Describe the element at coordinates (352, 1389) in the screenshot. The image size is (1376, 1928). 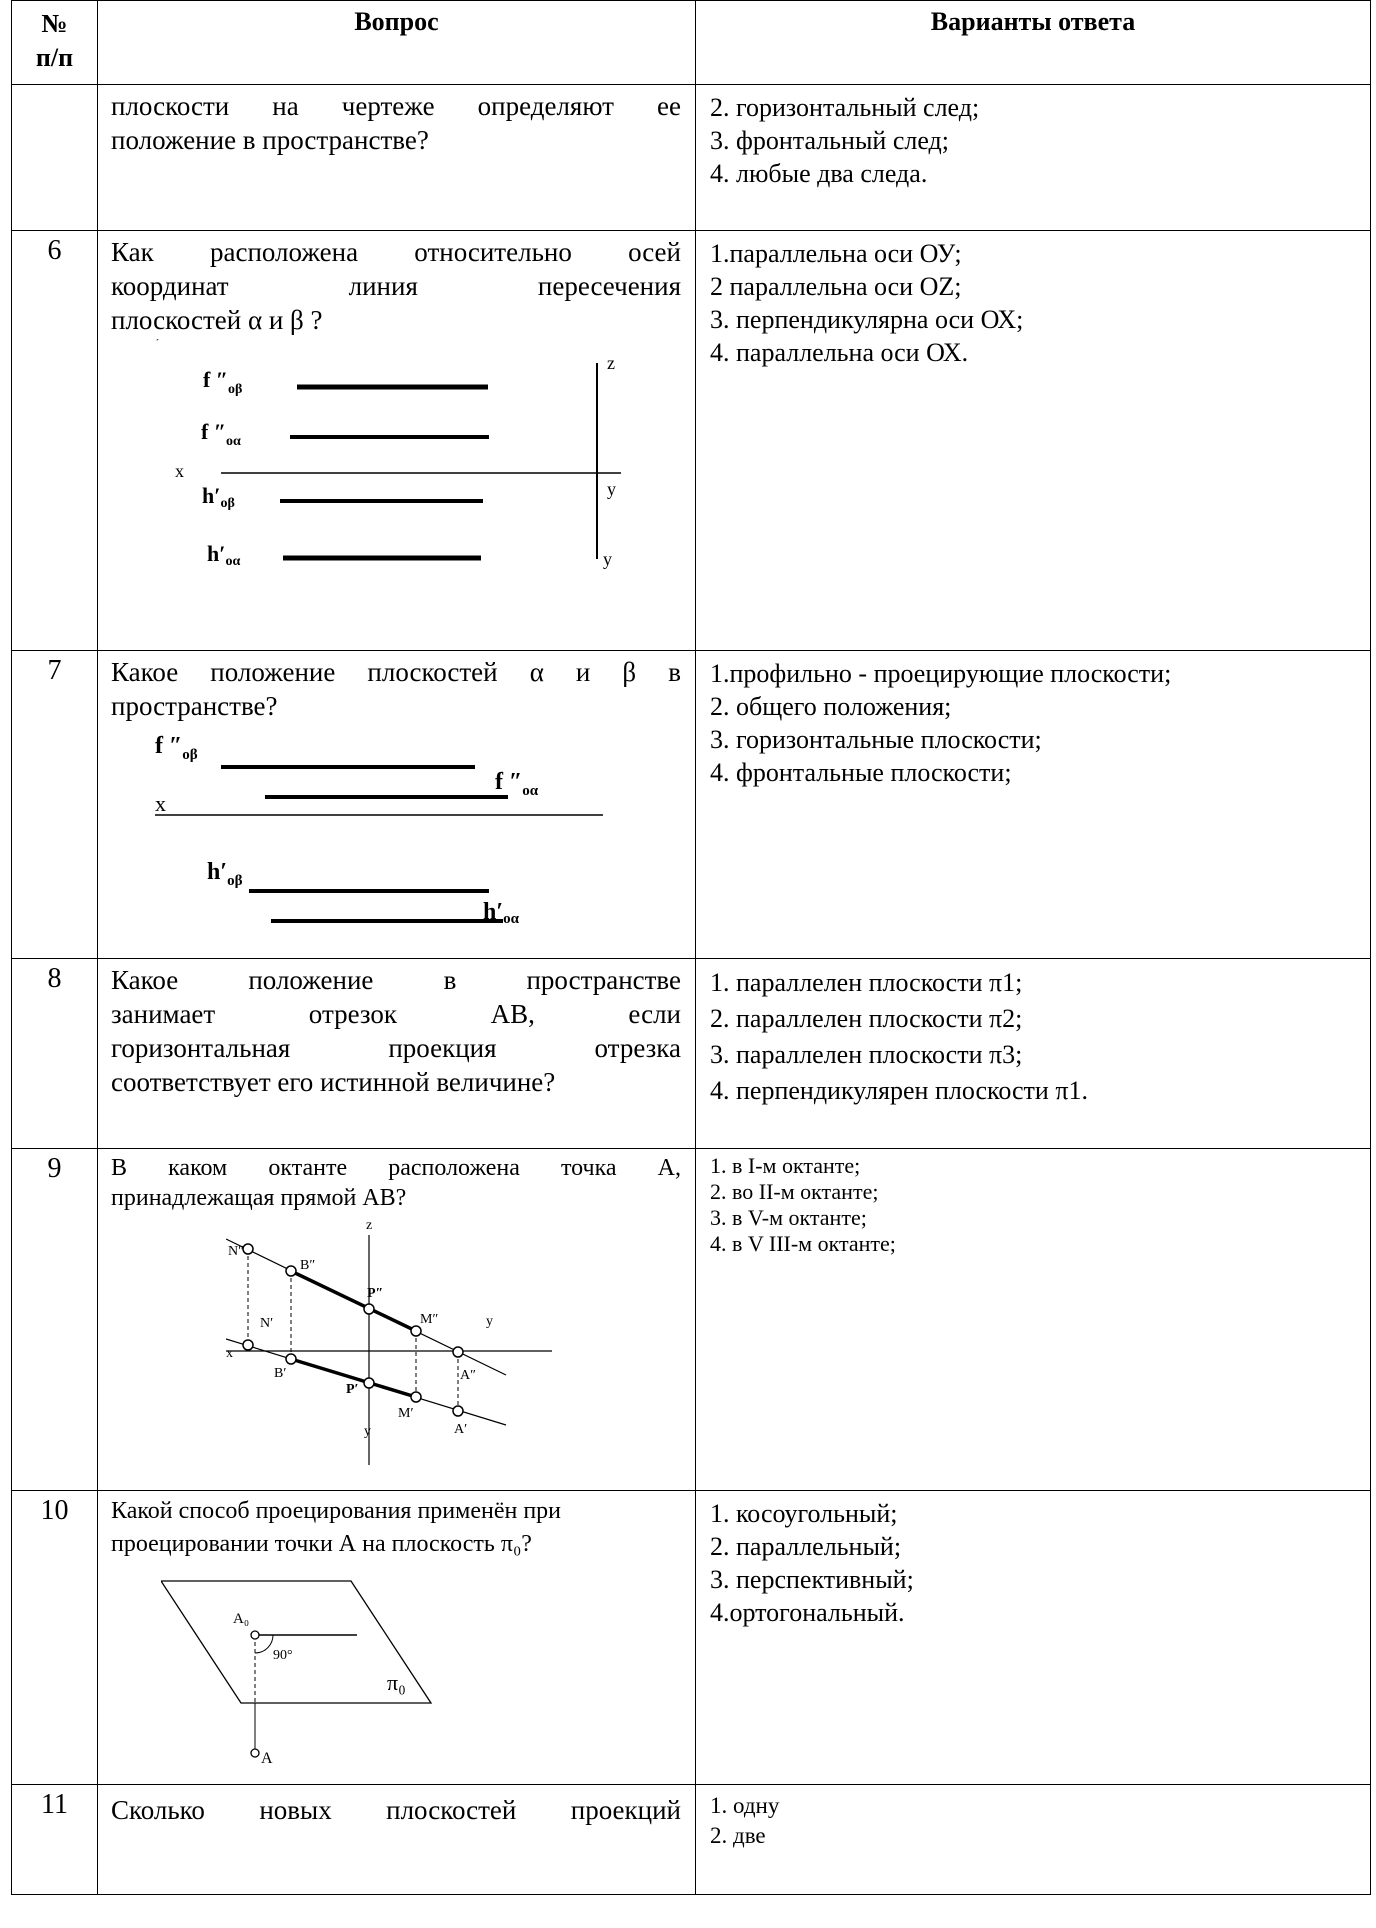
I see `label-P1: P′` at that location.